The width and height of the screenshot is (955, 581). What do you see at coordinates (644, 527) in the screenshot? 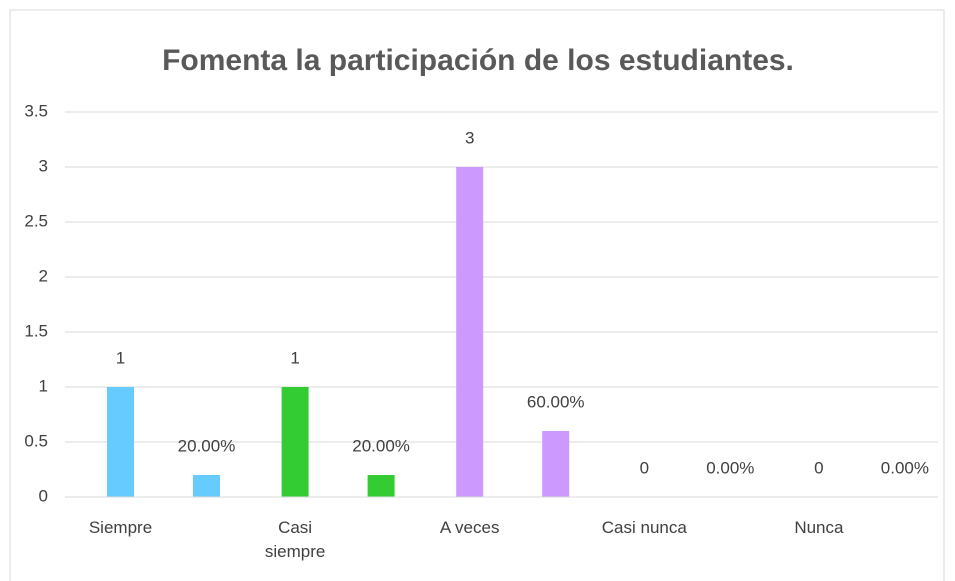
I see `x-tick-label: Casi nunca` at bounding box center [644, 527].